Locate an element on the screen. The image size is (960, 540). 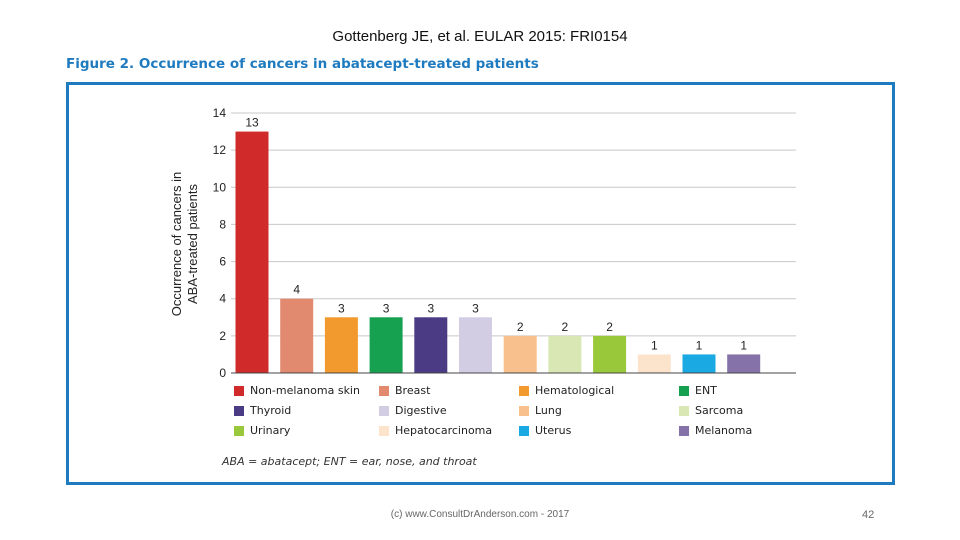
legend-item: Hepatocarcinoma is located at coordinates (435, 430).